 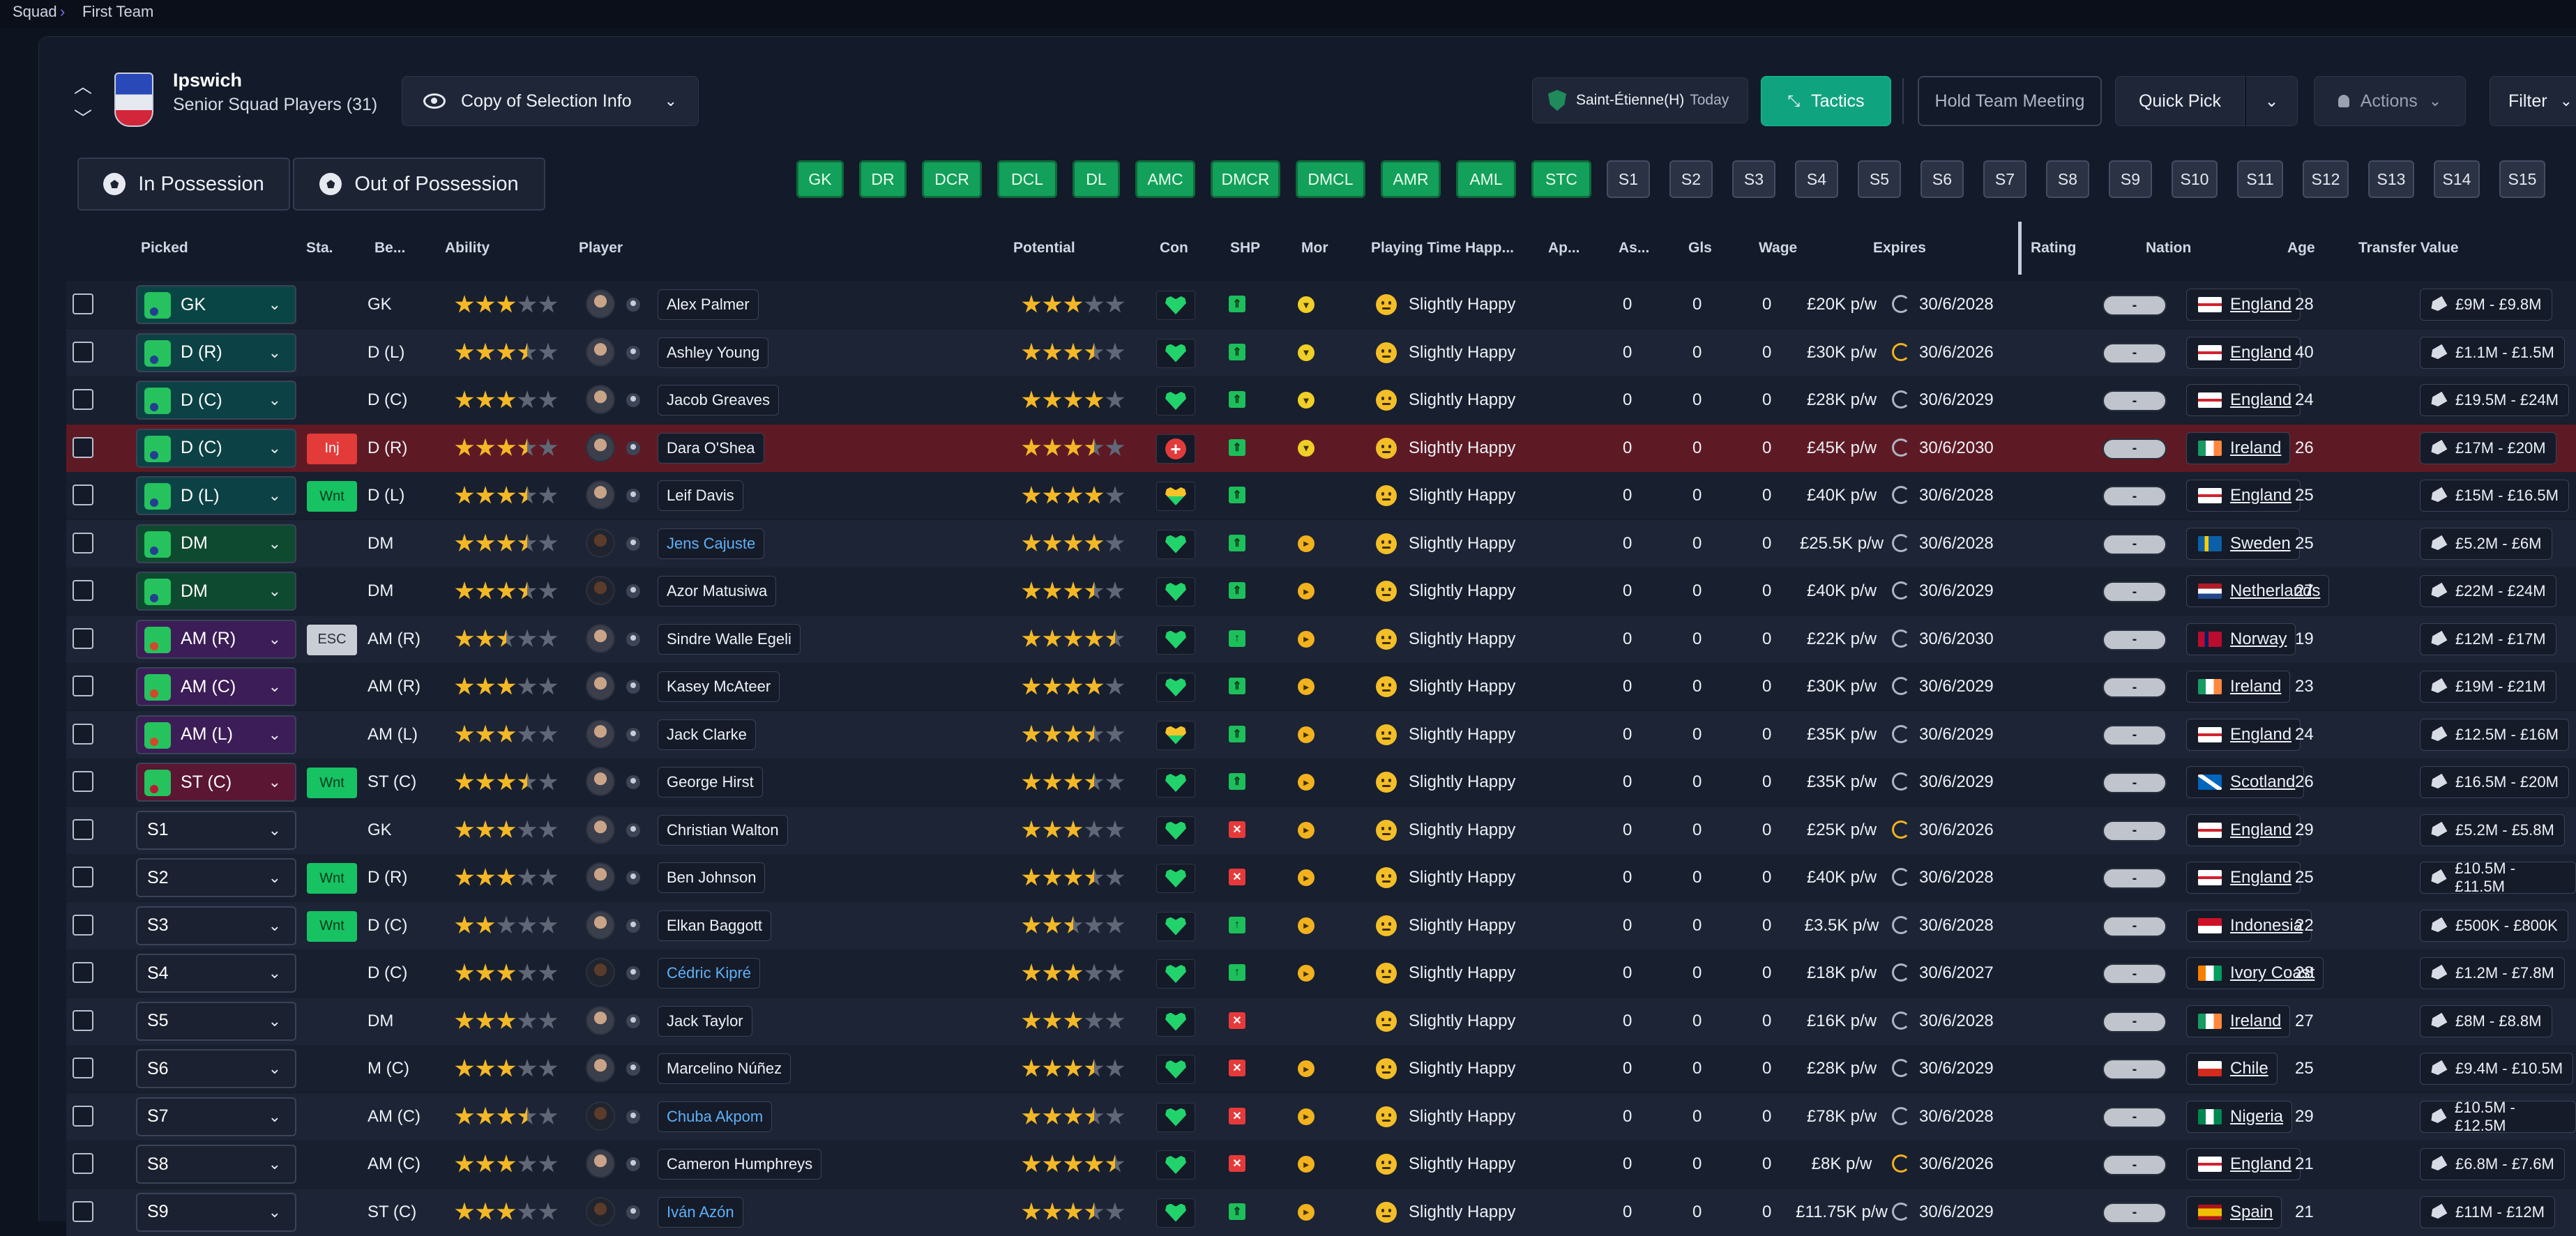 I want to click on transfer-value-badge: £5.2M - £5.8M, so click(x=2492, y=830).